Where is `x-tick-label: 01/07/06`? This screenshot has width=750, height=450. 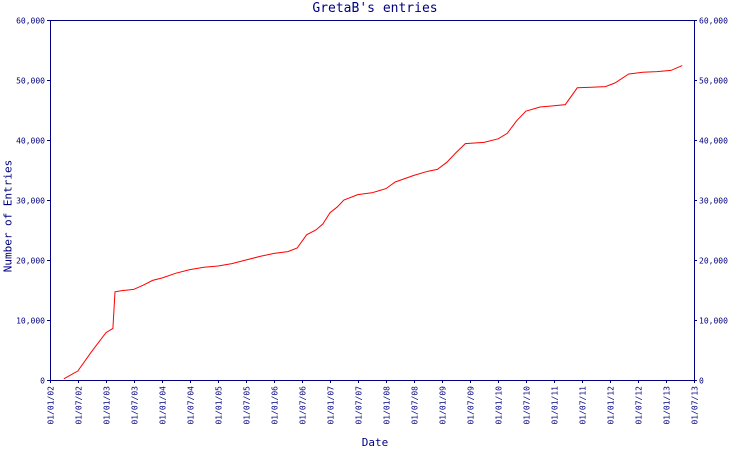
x-tick-label: 01/07/06 is located at coordinates (303, 405).